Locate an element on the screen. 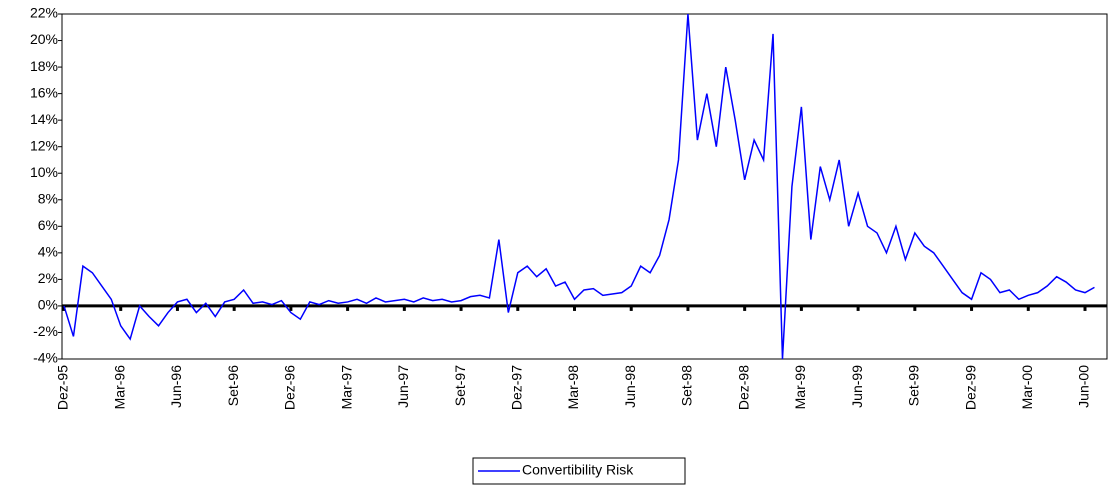  y-tick-label: -2% is located at coordinates (45, 331).